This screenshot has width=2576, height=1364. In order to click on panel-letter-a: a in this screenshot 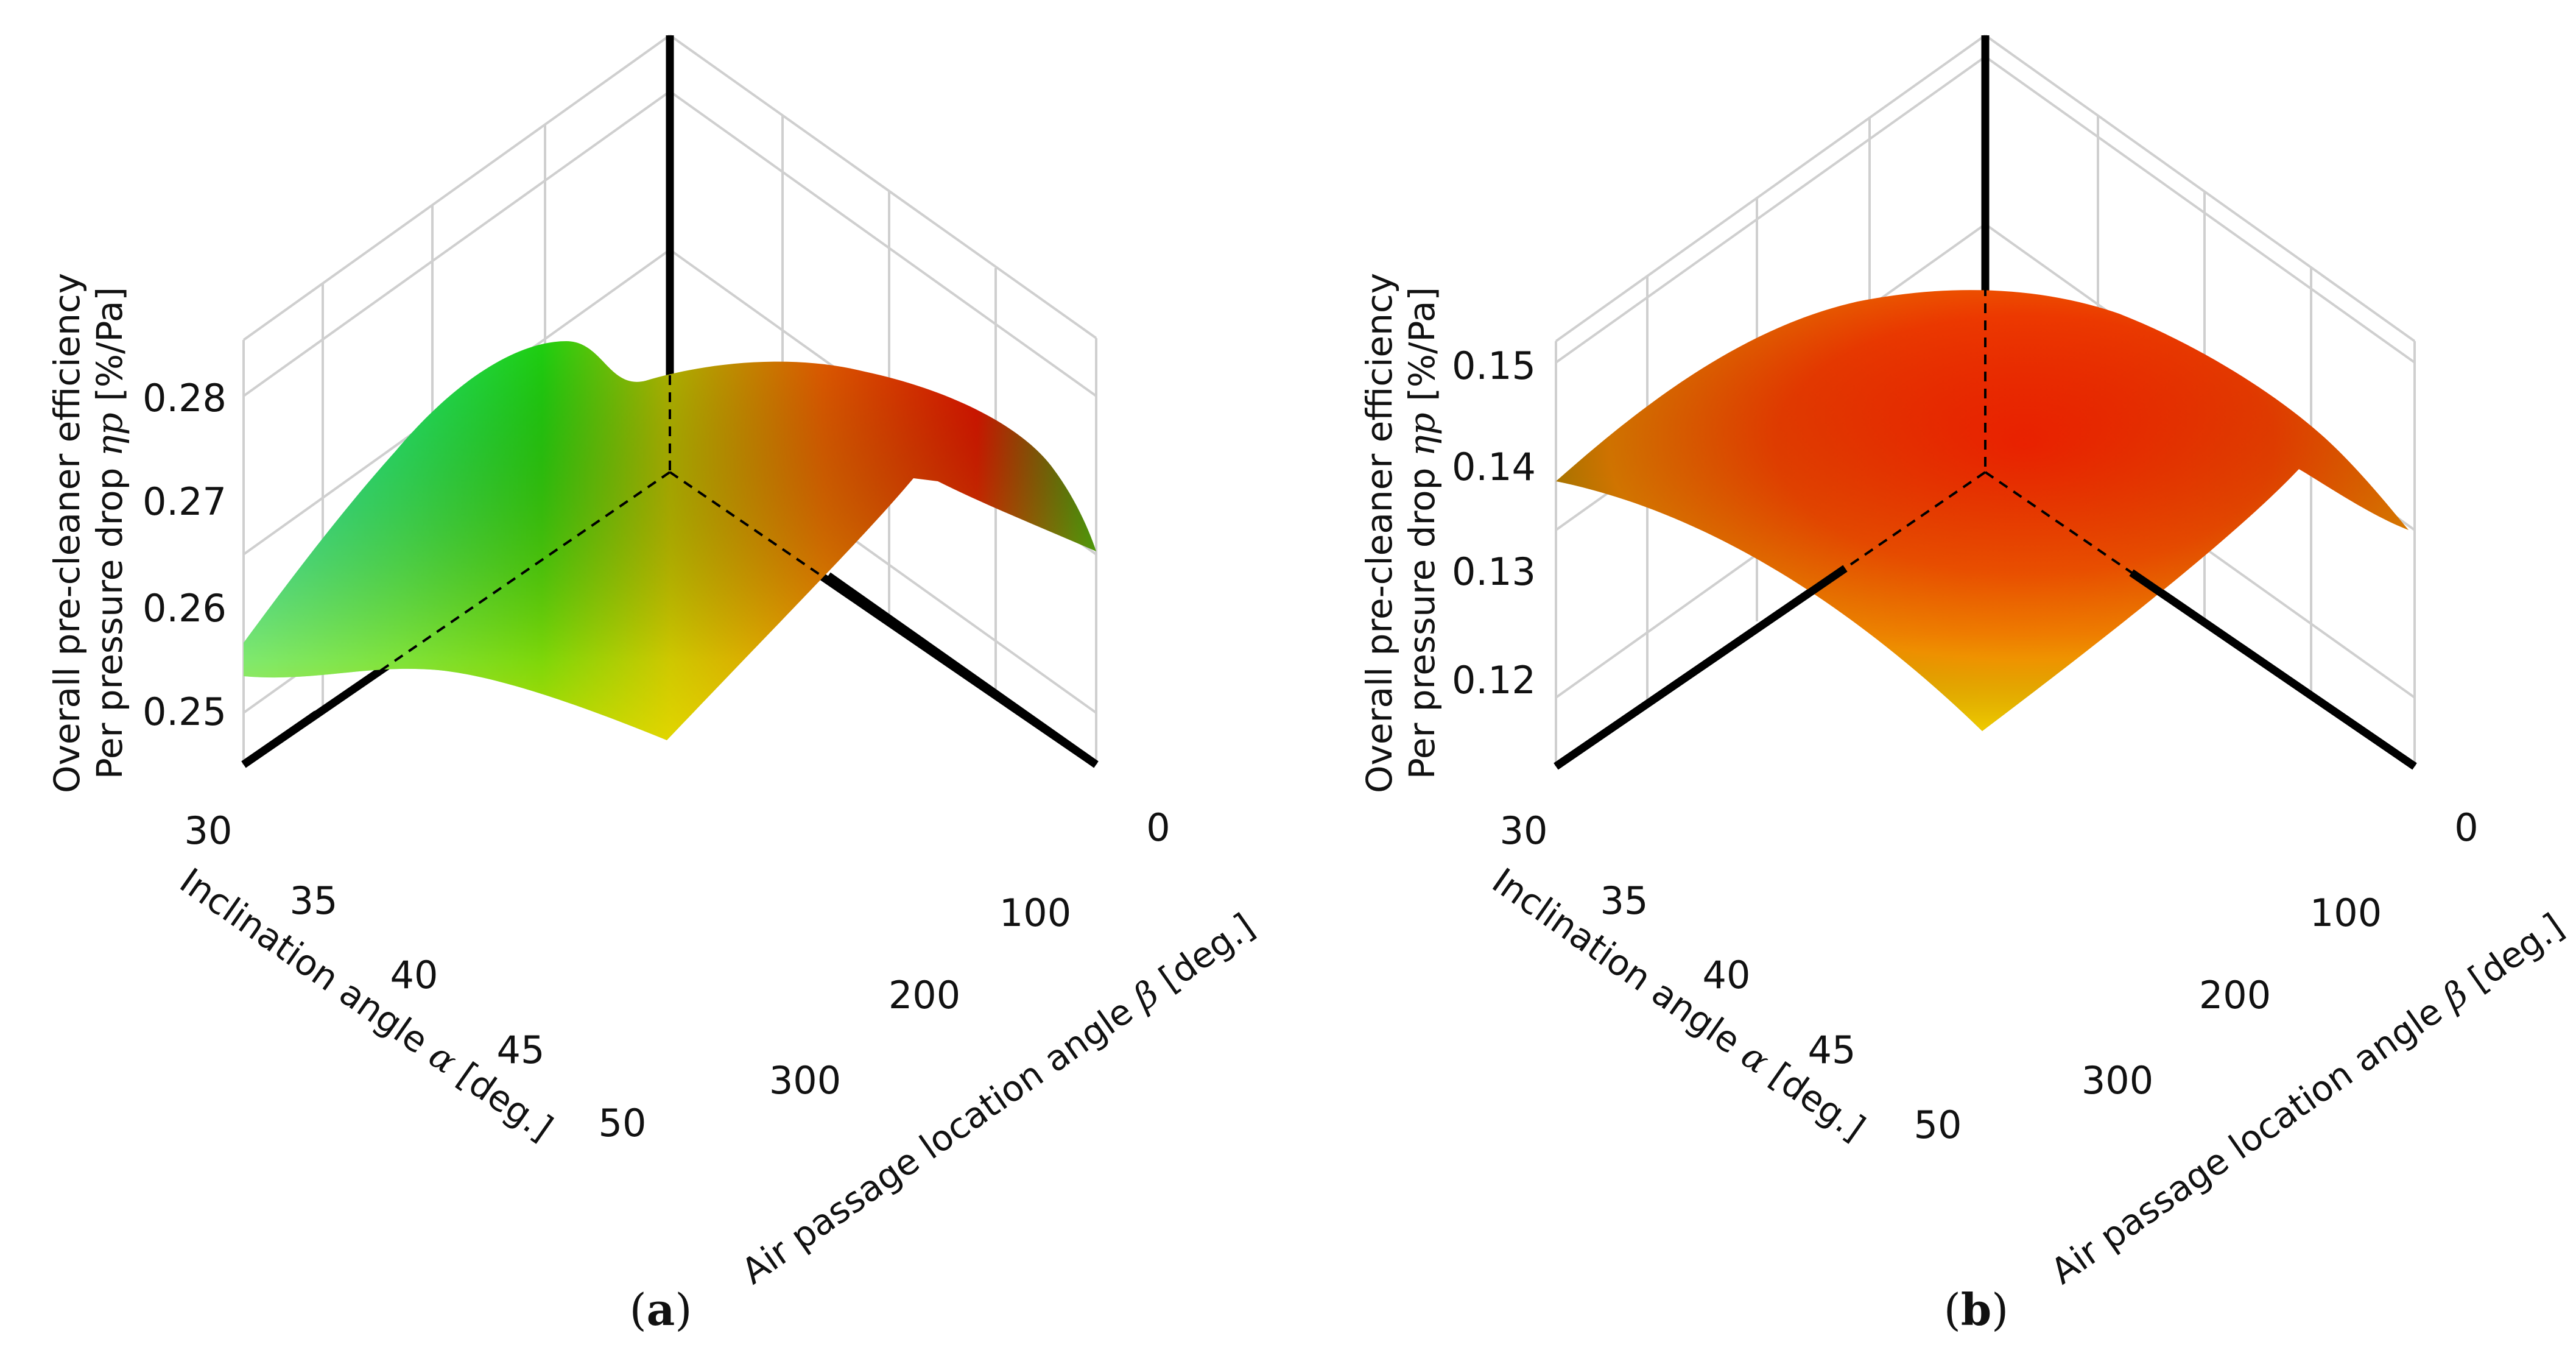, I will do `click(661, 1310)`.